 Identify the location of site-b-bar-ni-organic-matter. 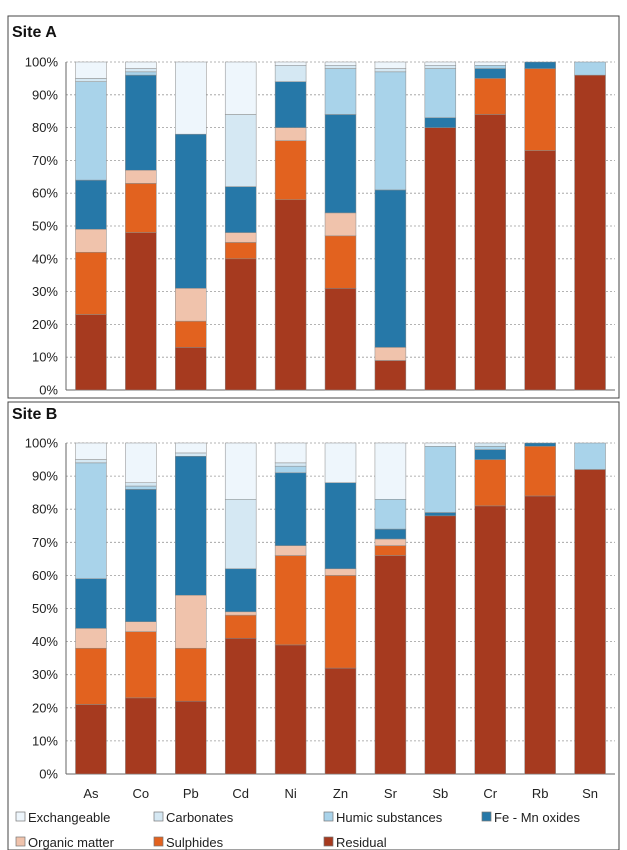
(290, 551).